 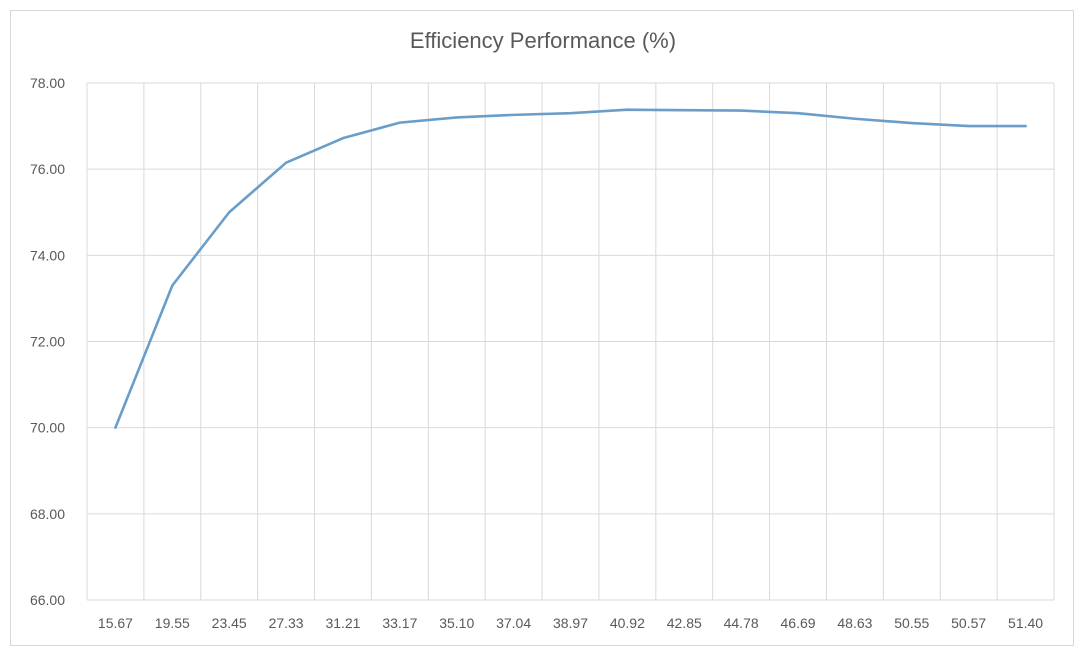 I want to click on x-tick-label: 37.04, so click(x=513, y=623).